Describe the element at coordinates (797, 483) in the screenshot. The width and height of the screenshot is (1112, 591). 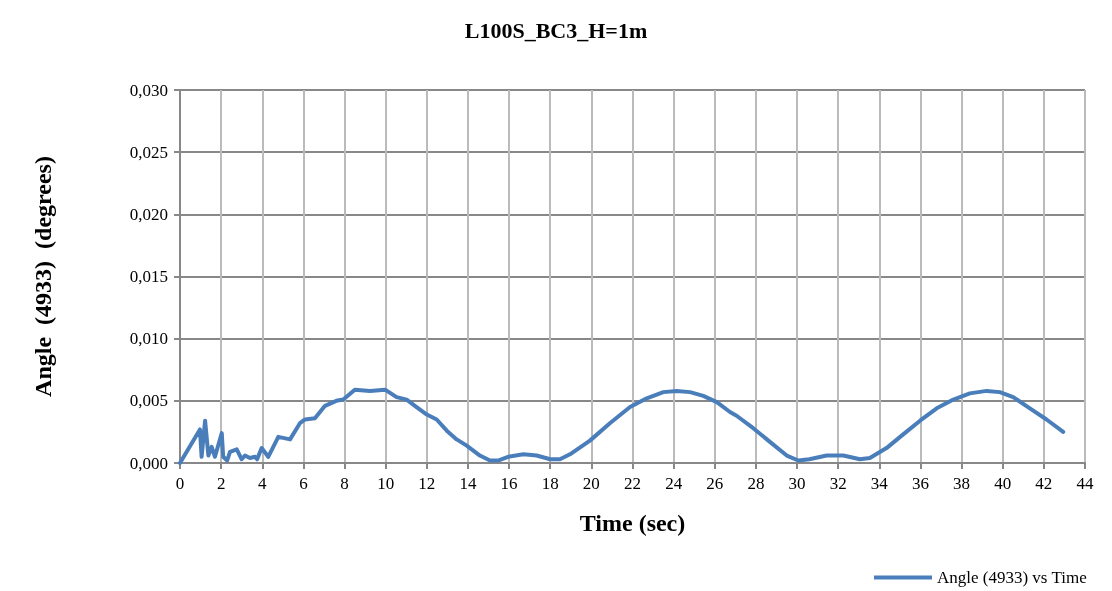
I see `x-tick-label: 30` at that location.